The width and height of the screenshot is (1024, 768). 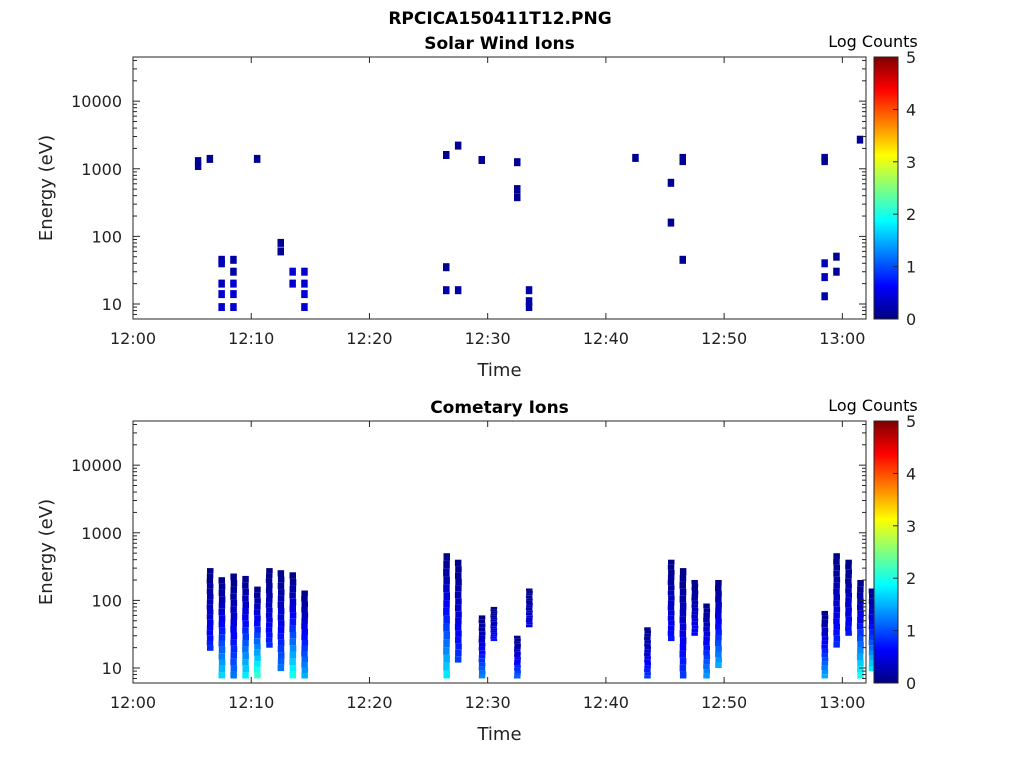 I want to click on x-tick-label: 13:00, so click(x=842, y=702).